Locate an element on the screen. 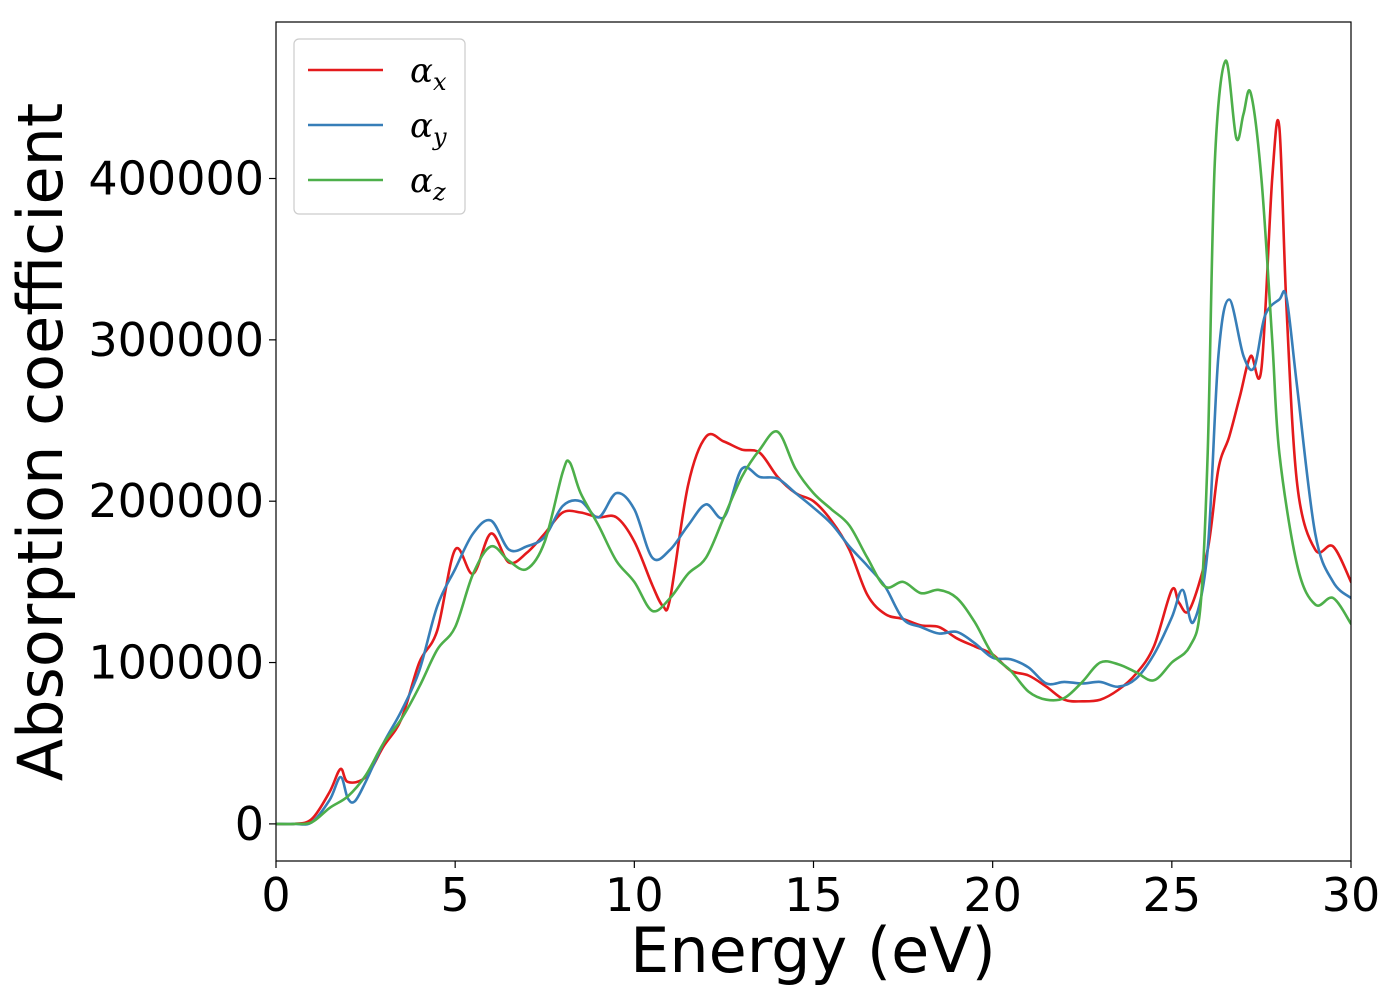 This screenshot has height=1000, width=1400. legend: αx αy αz is located at coordinates (379, 126).